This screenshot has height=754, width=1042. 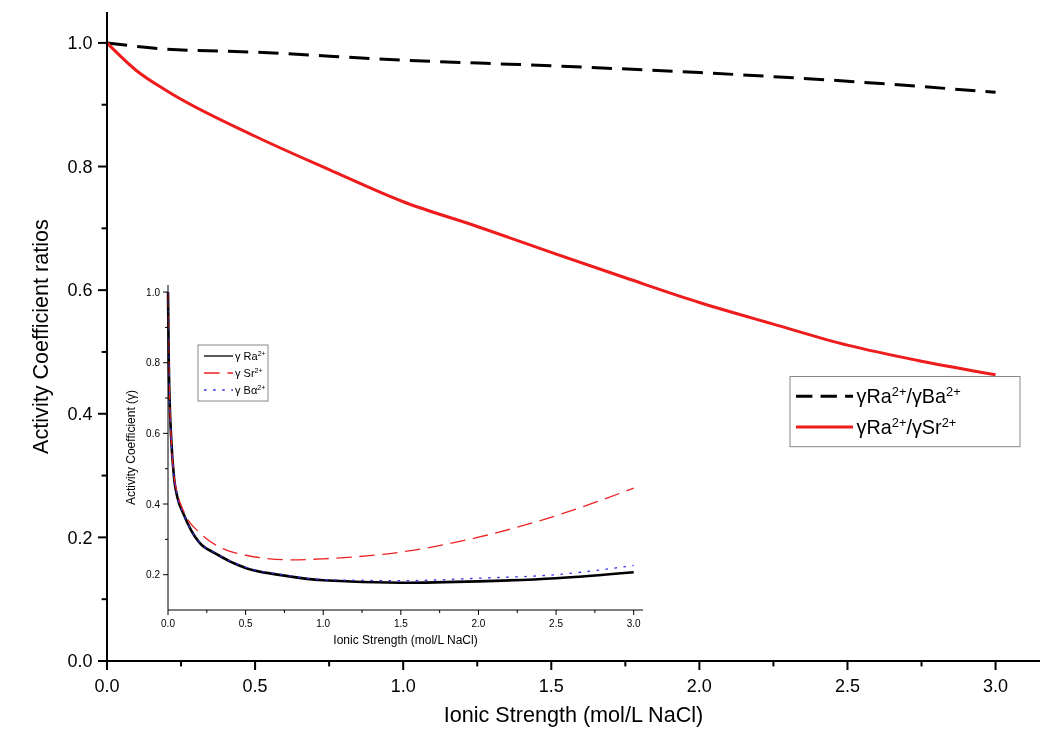 What do you see at coordinates (250, 355) in the screenshot?
I see `legend-label: γ Ra$^{2+}$` at bounding box center [250, 355].